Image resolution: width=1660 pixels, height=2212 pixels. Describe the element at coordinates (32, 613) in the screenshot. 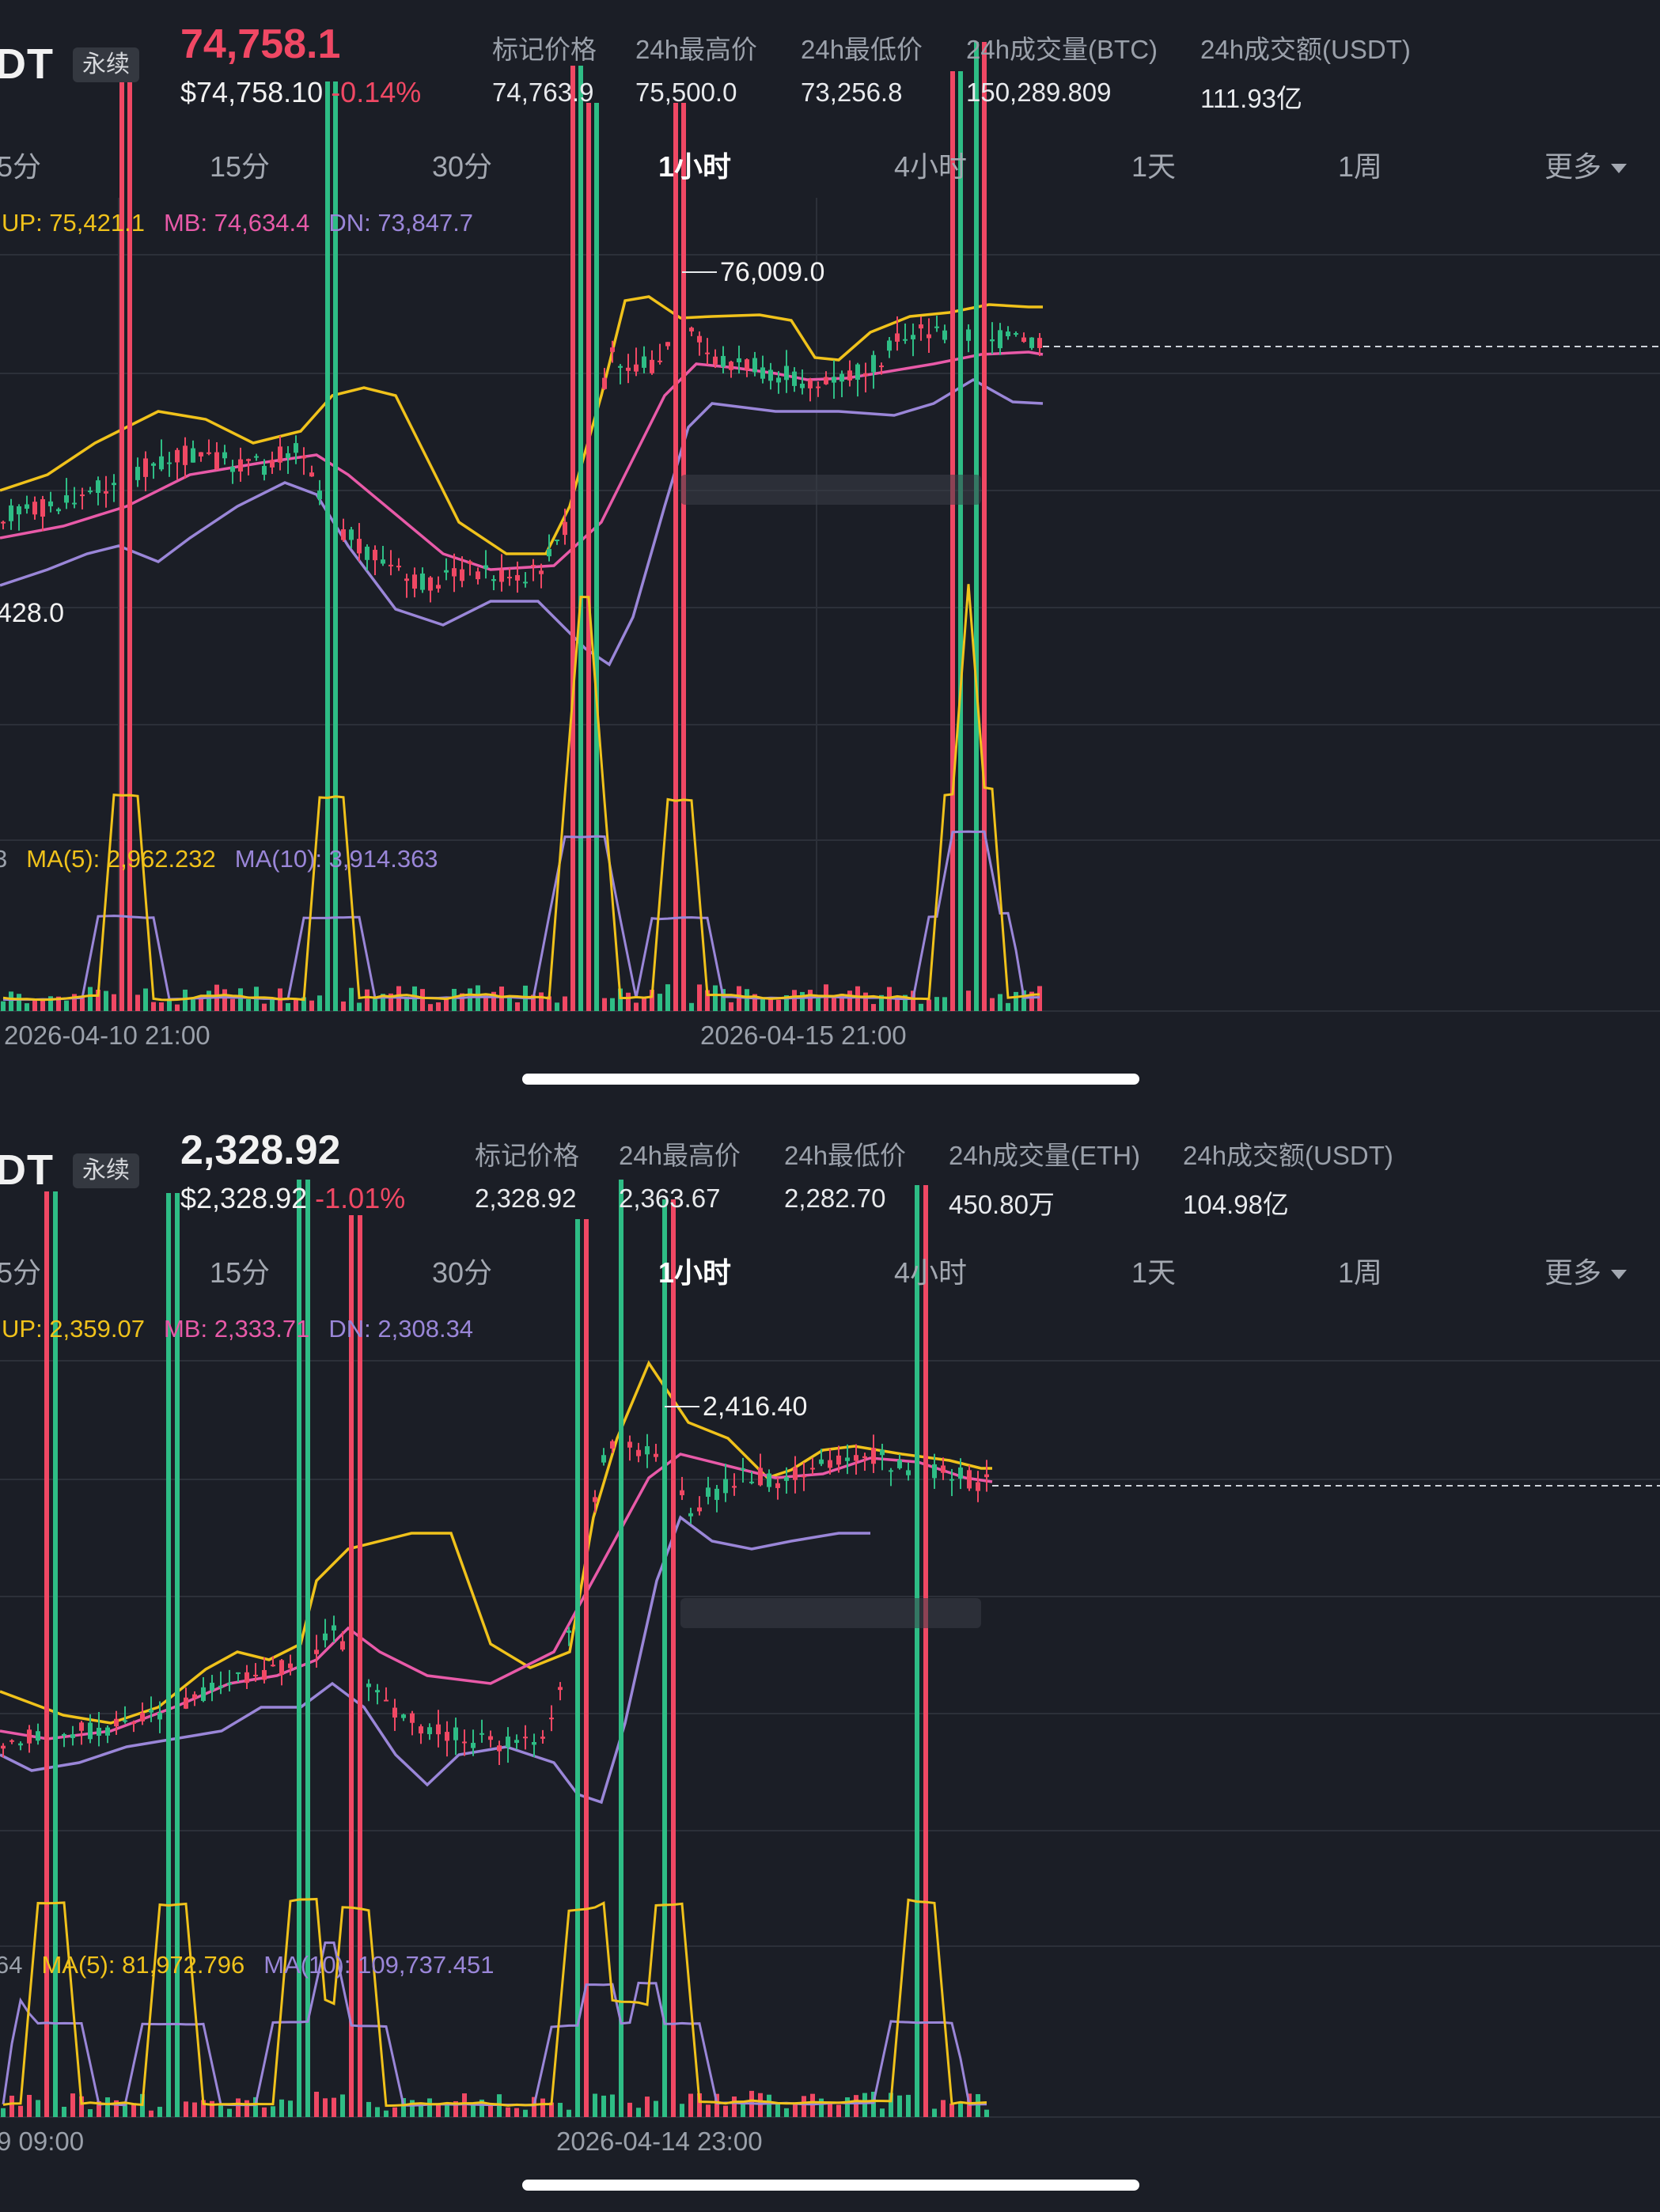

I see `low-marker-label: 428.0` at that location.